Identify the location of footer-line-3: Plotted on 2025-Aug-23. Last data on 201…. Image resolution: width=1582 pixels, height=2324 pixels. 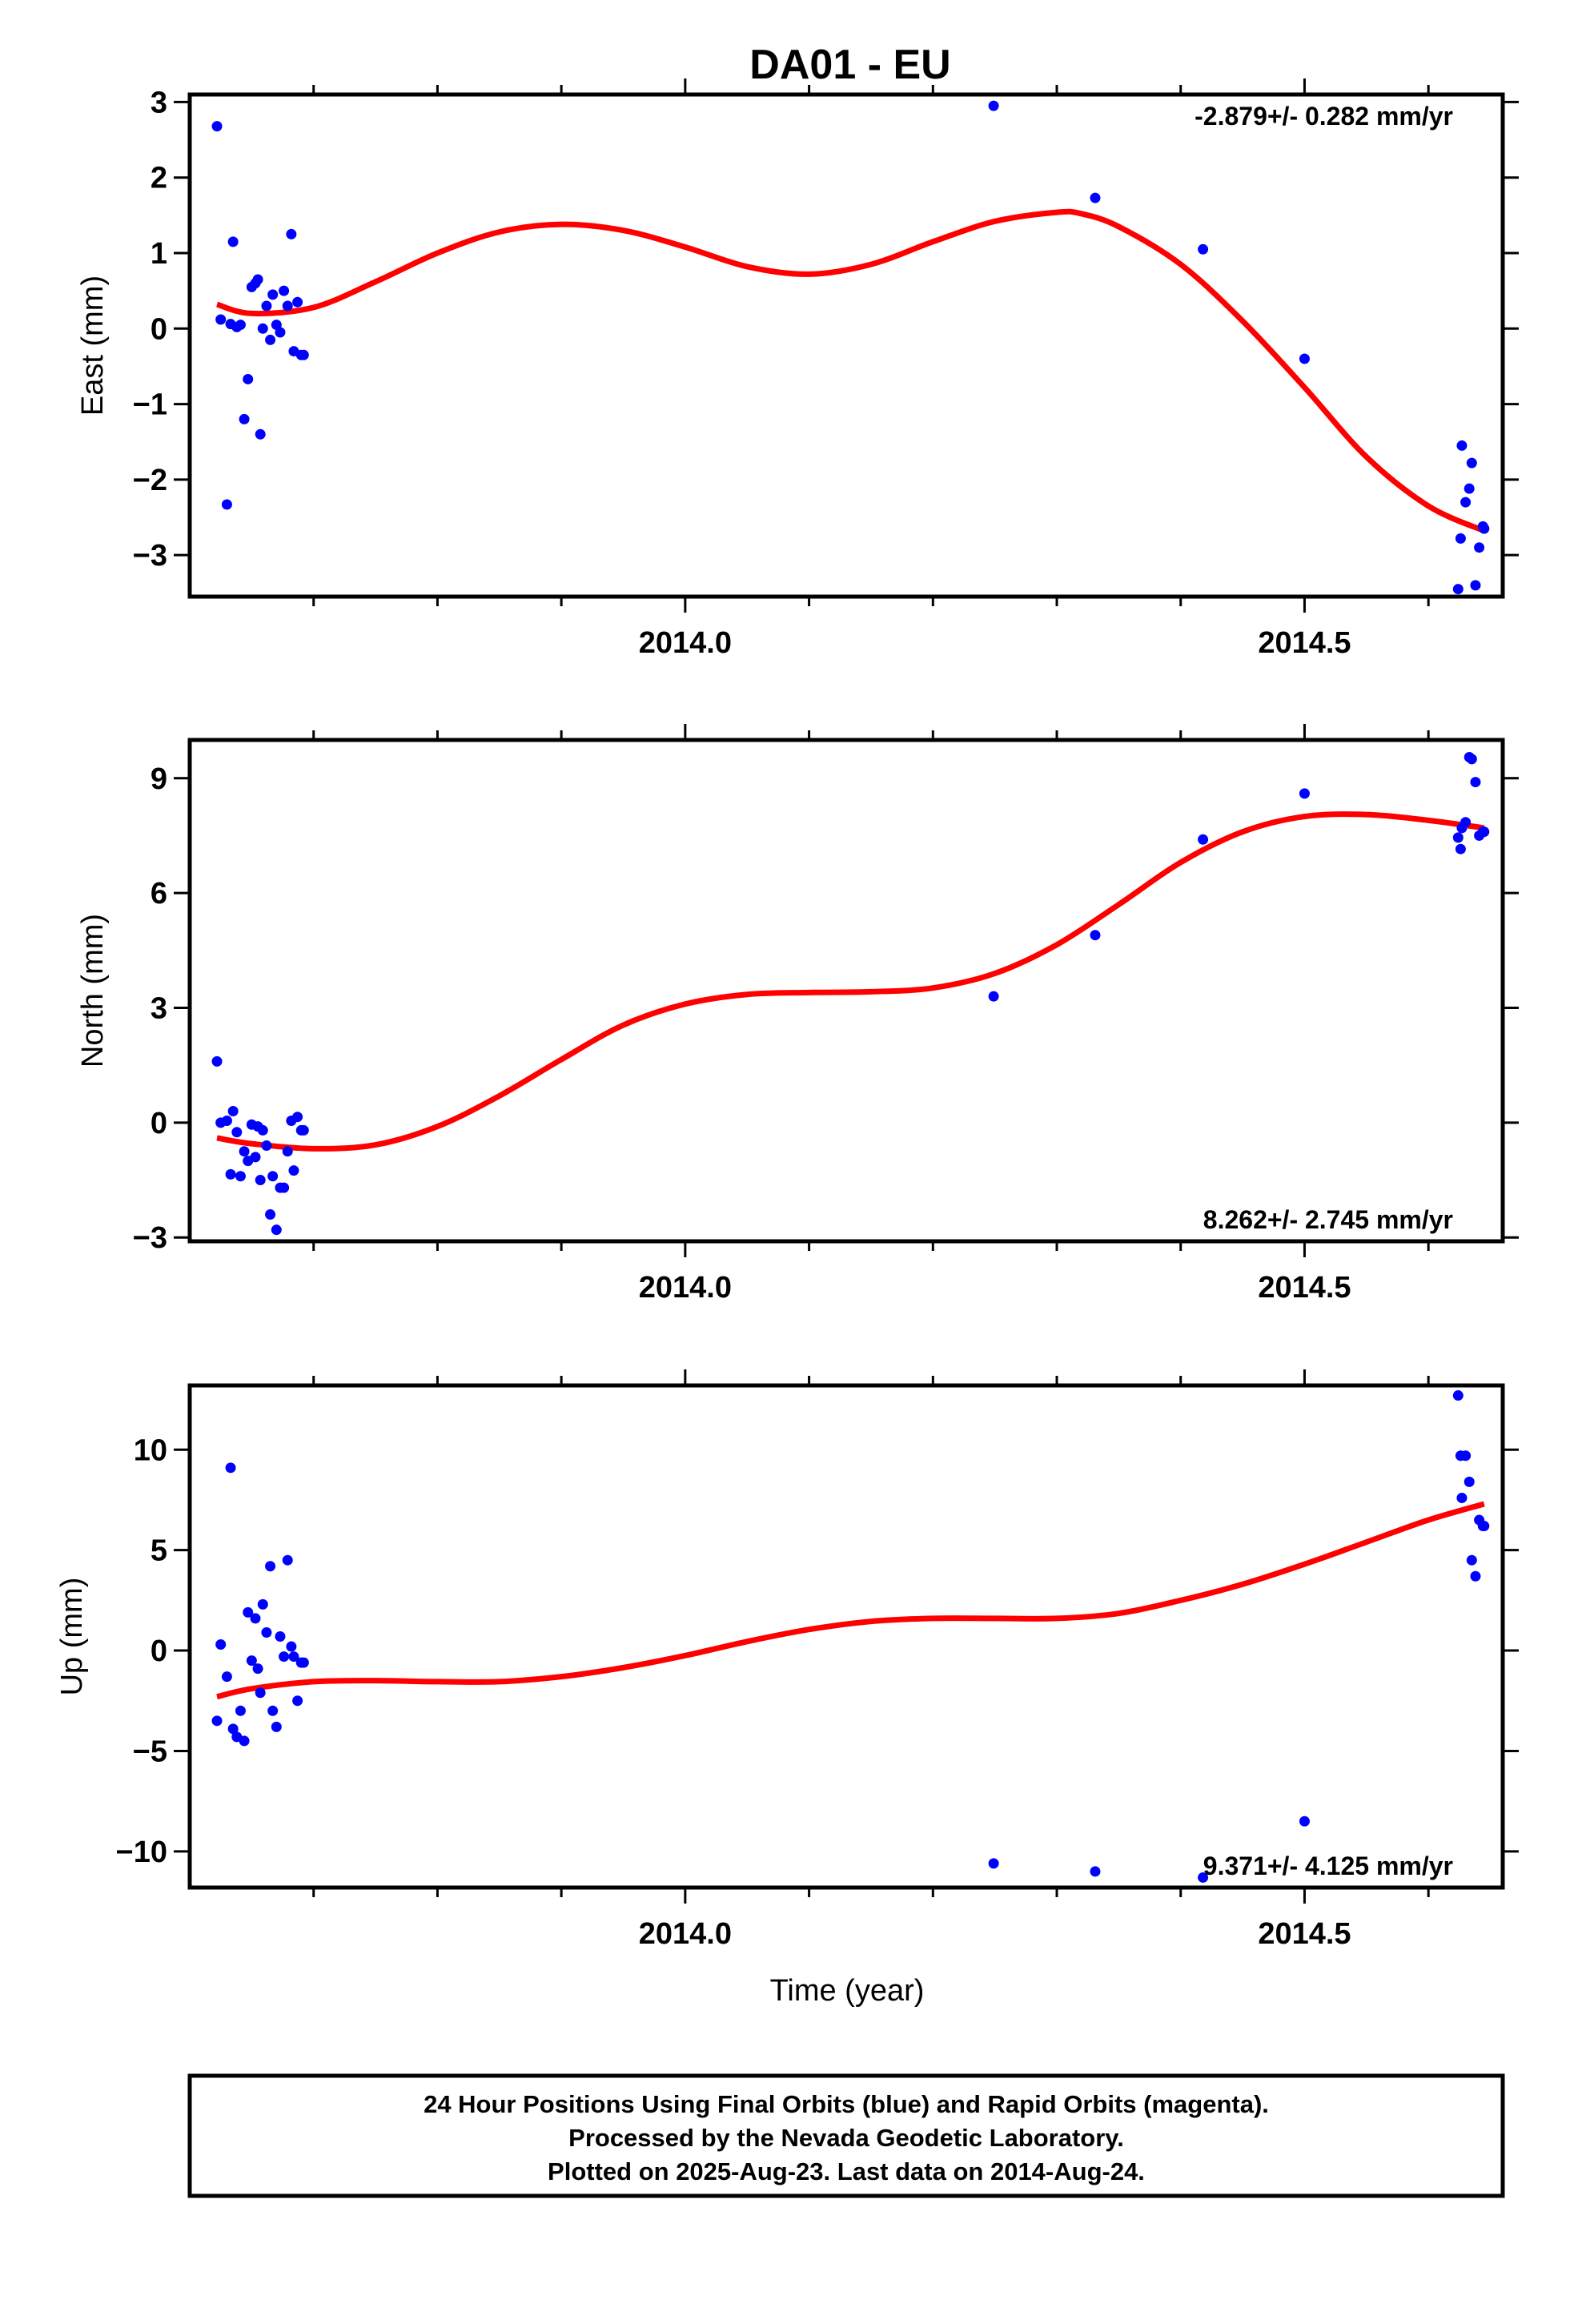
(847, 2171).